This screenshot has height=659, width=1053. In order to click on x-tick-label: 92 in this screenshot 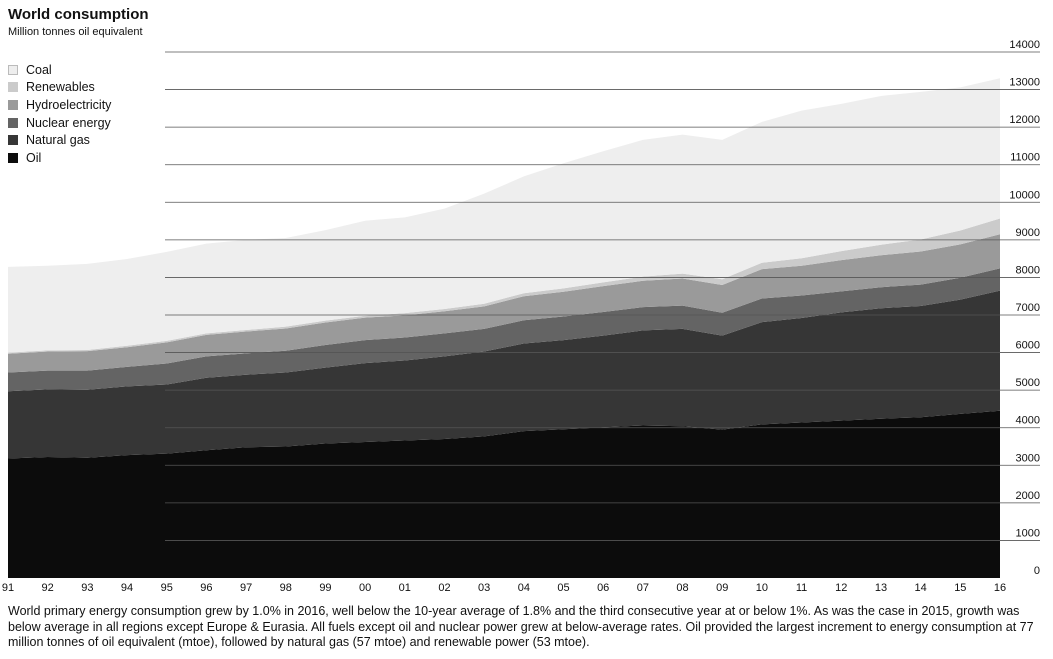, I will do `click(48, 588)`.